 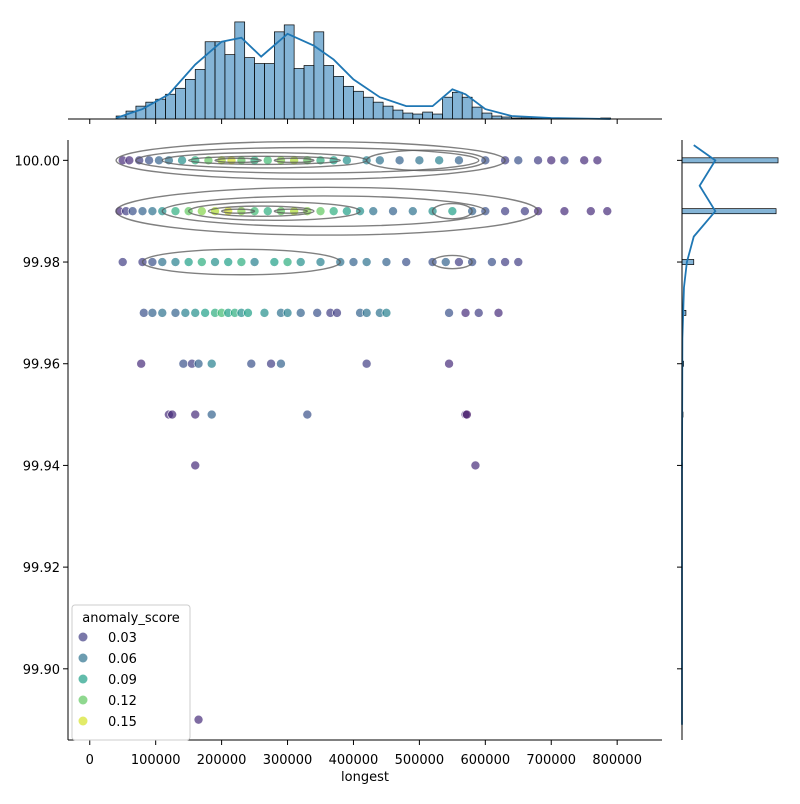 I want to click on y-tick-label: 100.00, so click(x=38, y=161).